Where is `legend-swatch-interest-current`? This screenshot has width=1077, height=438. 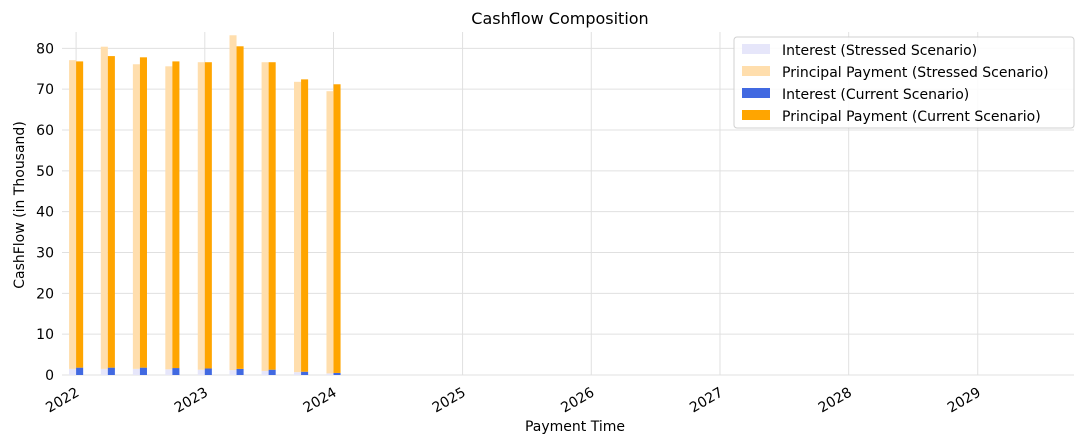 legend-swatch-interest-current is located at coordinates (756, 93).